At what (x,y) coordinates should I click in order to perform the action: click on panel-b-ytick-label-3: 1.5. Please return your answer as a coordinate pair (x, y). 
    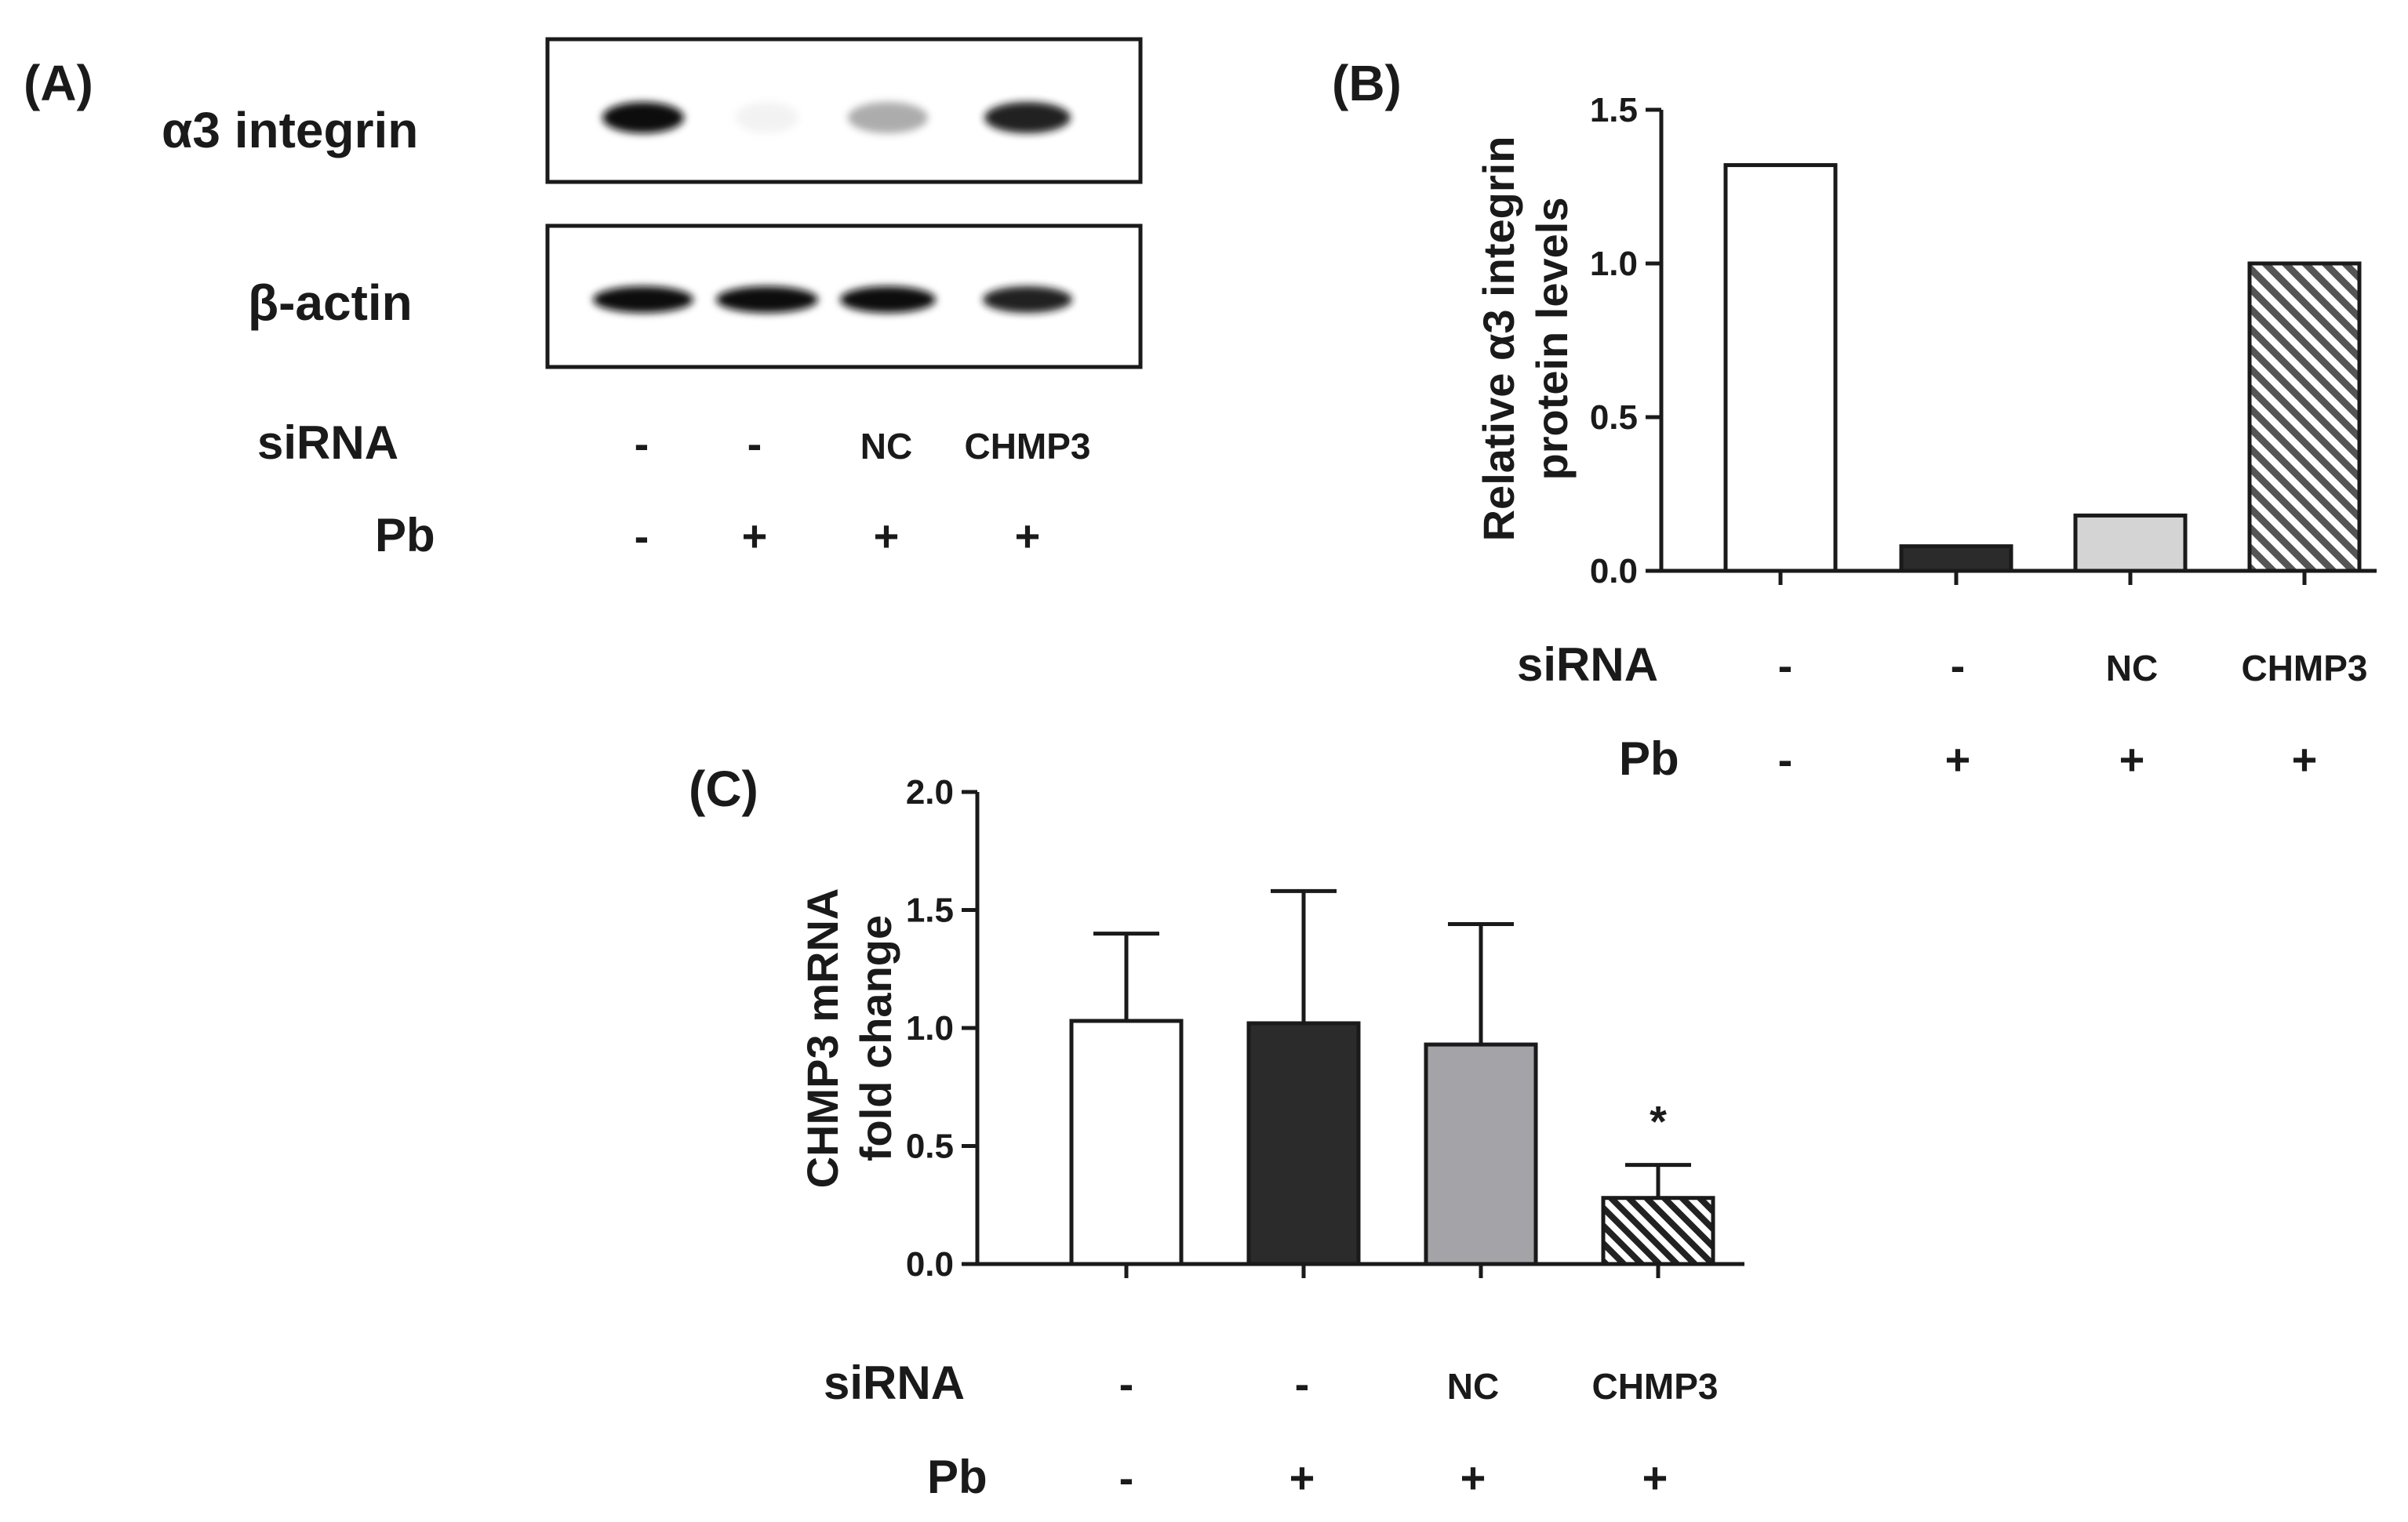
    Looking at the image, I should click on (1614, 110).